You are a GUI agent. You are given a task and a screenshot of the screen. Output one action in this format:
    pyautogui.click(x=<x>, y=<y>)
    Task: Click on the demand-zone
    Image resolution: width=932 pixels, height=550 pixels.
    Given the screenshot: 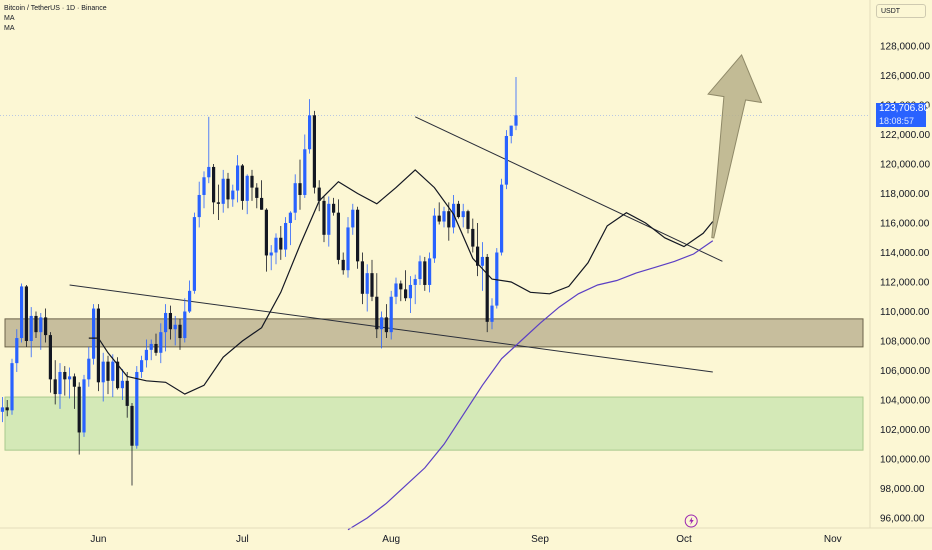 What is the action you would take?
    pyautogui.click(x=434, y=423)
    